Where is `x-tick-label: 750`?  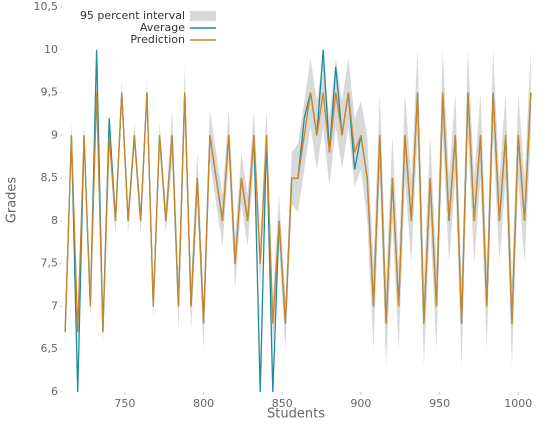 x-tick-label: 750 is located at coordinates (124, 403).